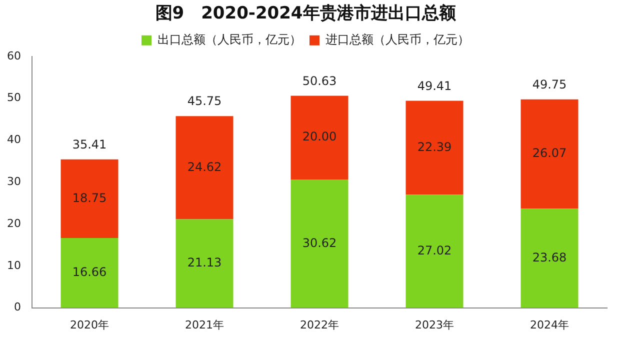  Describe the element at coordinates (13, 265) in the screenshot. I see `y-tick-label: 10` at that location.